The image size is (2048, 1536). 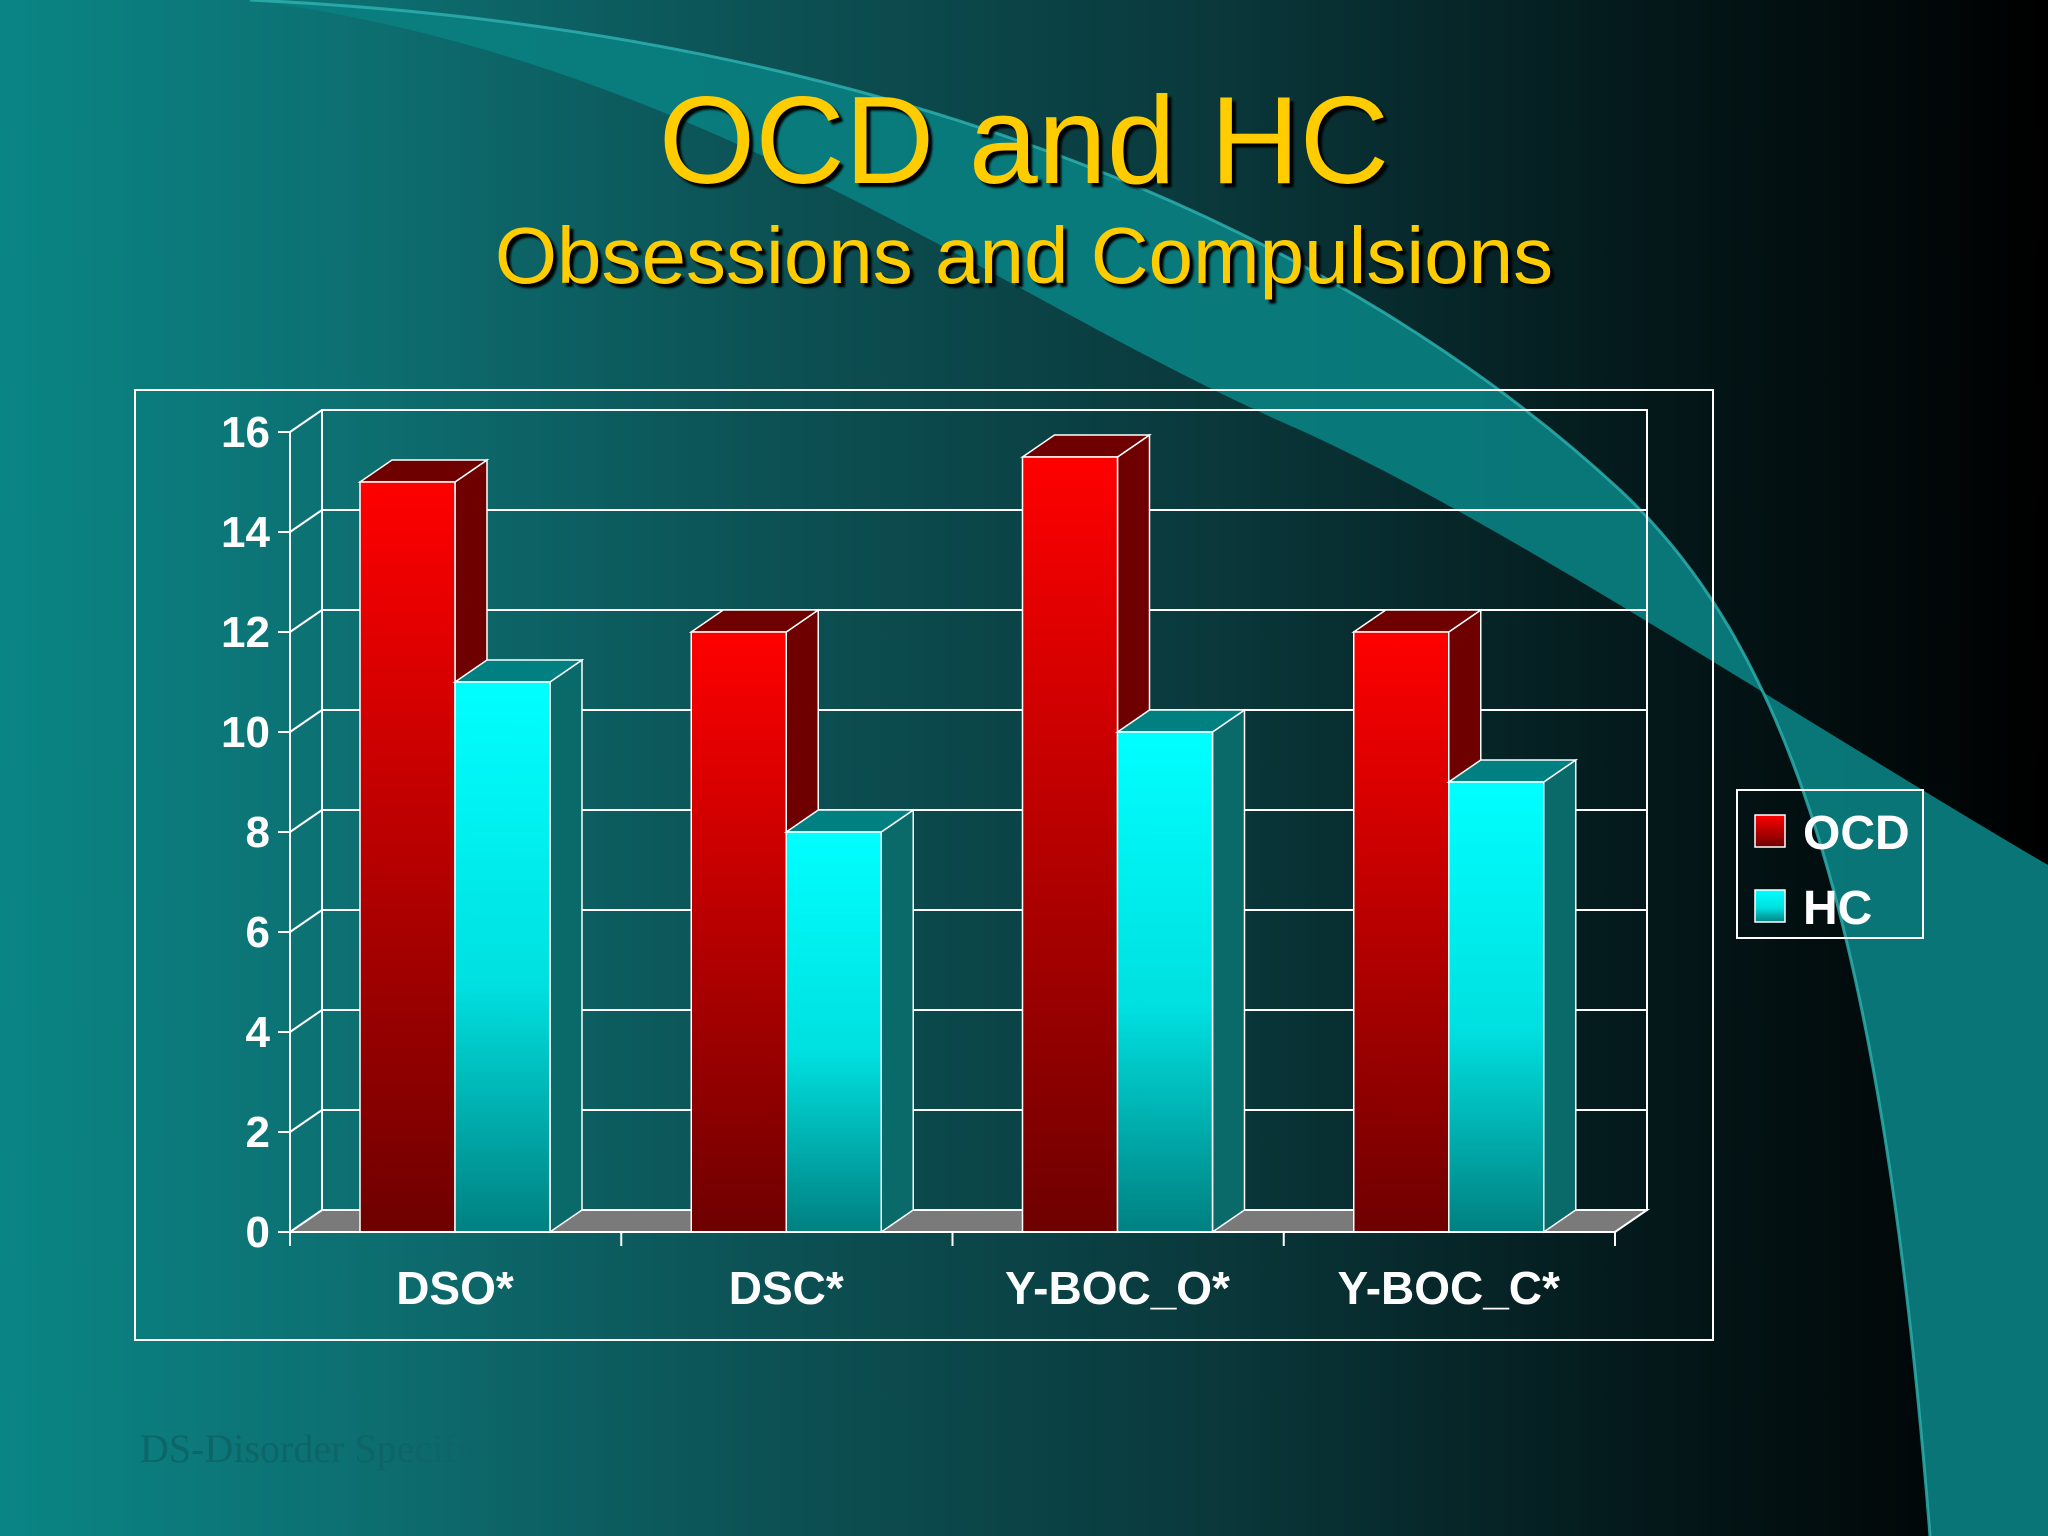 I want to click on x-tick-label: DSC*, so click(x=786, y=1288).